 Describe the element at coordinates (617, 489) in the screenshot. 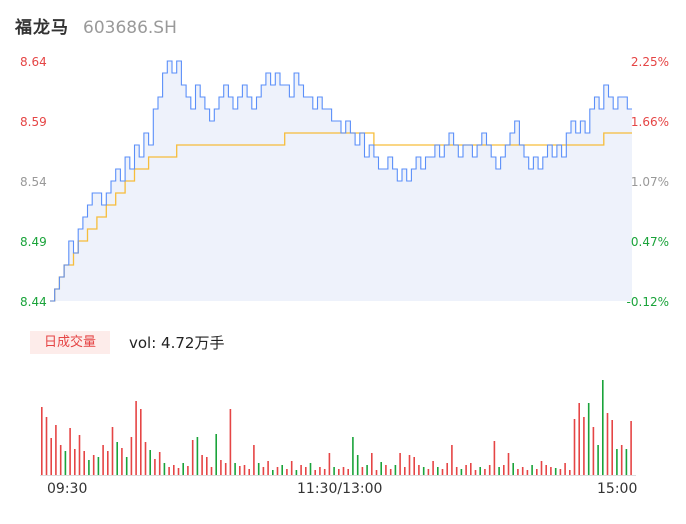

I see `time-label-close: 15:00` at that location.